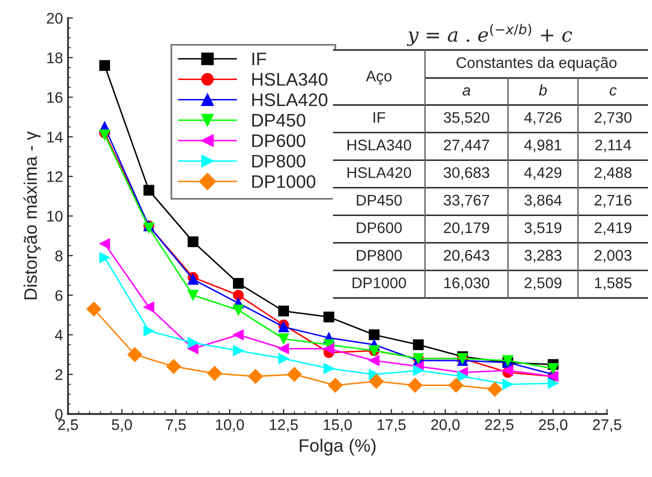 This screenshot has height=477, width=652. I want to click on annotation: 4,726, so click(543, 118).